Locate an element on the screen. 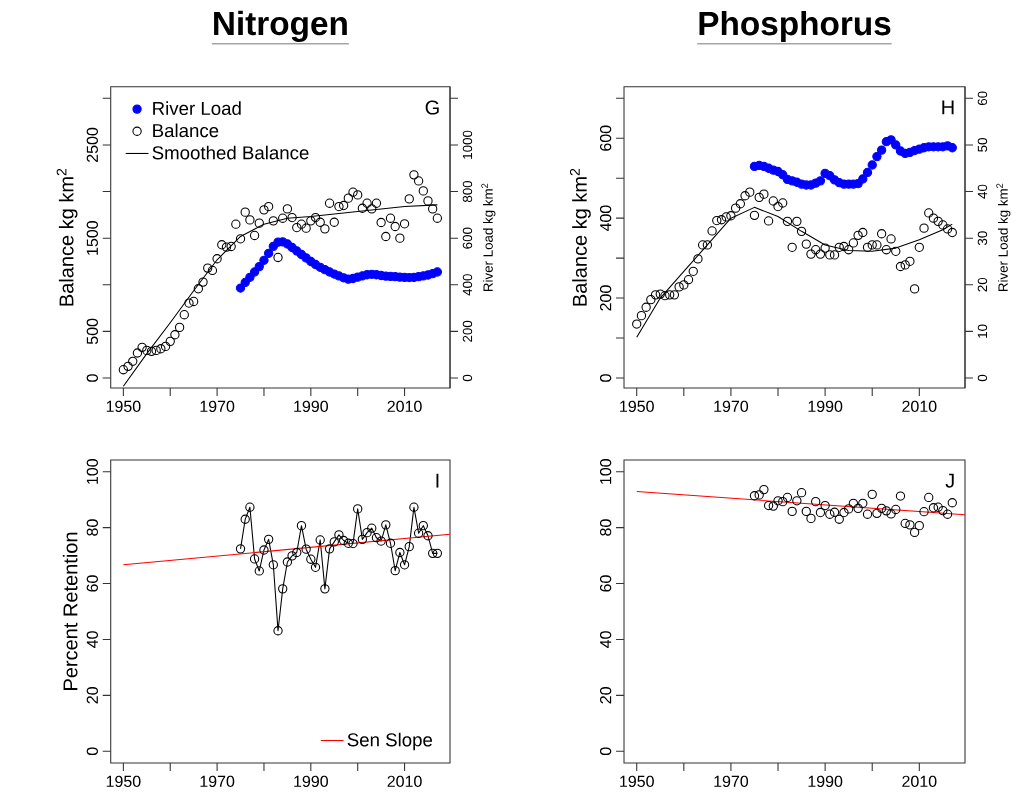 Image resolution: width=1027 pixels, height=802 pixels. y2-tick-label: 10 is located at coordinates (982, 331).